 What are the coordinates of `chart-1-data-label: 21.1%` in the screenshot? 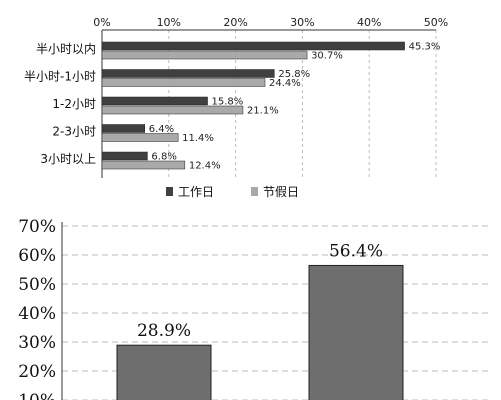 It's located at (263, 111).